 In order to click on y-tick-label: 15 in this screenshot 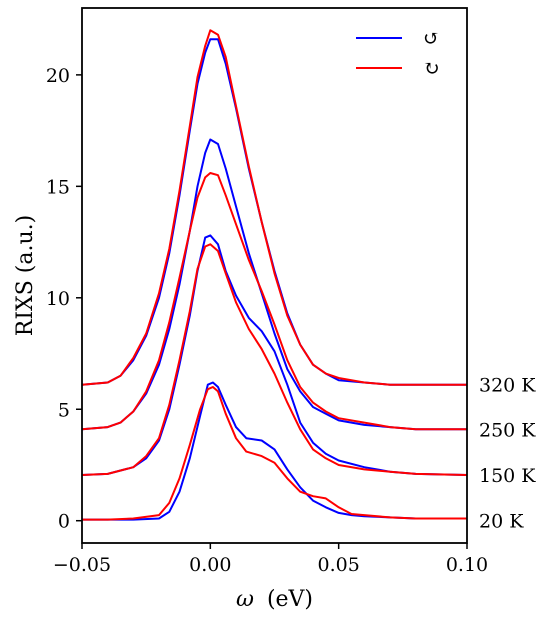, I will do `click(58, 187)`.